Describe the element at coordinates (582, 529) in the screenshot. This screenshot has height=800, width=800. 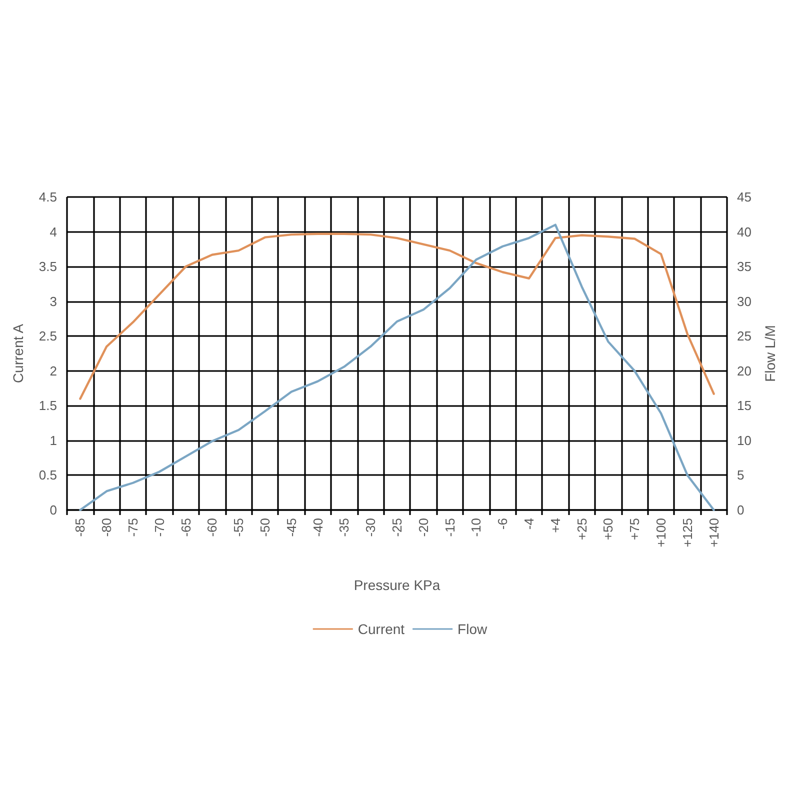
I see `x-tick-label: +25` at that location.